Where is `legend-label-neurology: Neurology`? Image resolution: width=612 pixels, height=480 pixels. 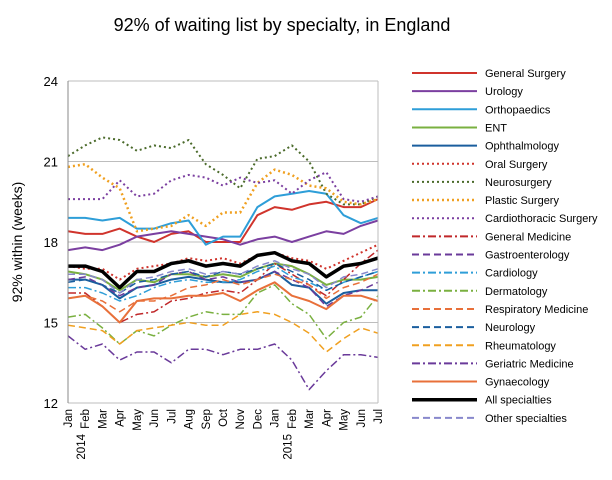 legend-label-neurology: Neurology is located at coordinates (510, 328).